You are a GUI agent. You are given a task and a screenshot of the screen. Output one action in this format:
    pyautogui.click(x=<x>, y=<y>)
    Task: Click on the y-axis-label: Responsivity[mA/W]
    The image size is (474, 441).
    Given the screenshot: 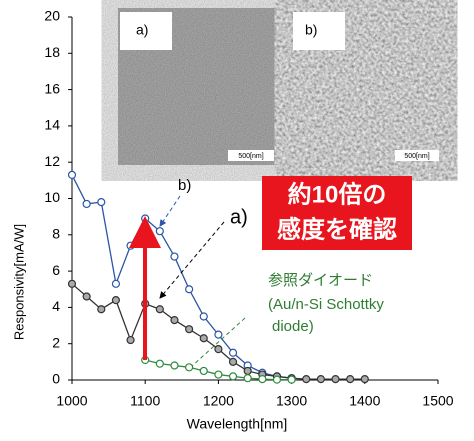 What is the action you would take?
    pyautogui.click(x=18, y=282)
    